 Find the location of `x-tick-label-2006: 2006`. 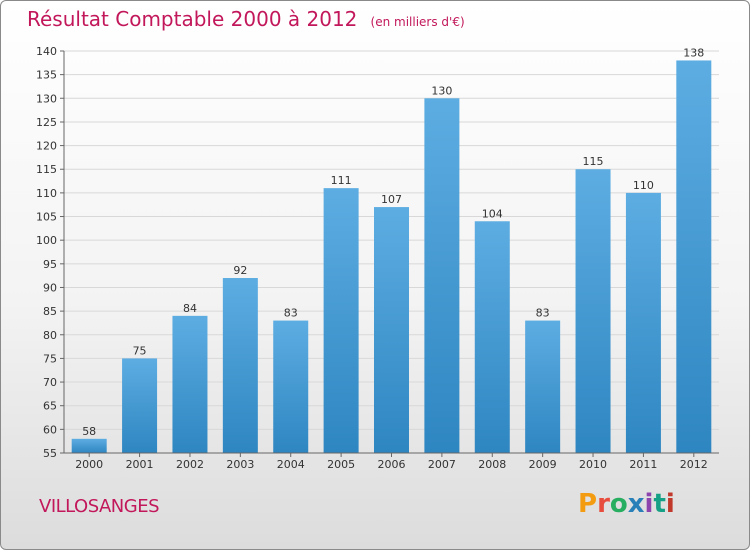

x-tick-label-2006: 2006 is located at coordinates (392, 464).